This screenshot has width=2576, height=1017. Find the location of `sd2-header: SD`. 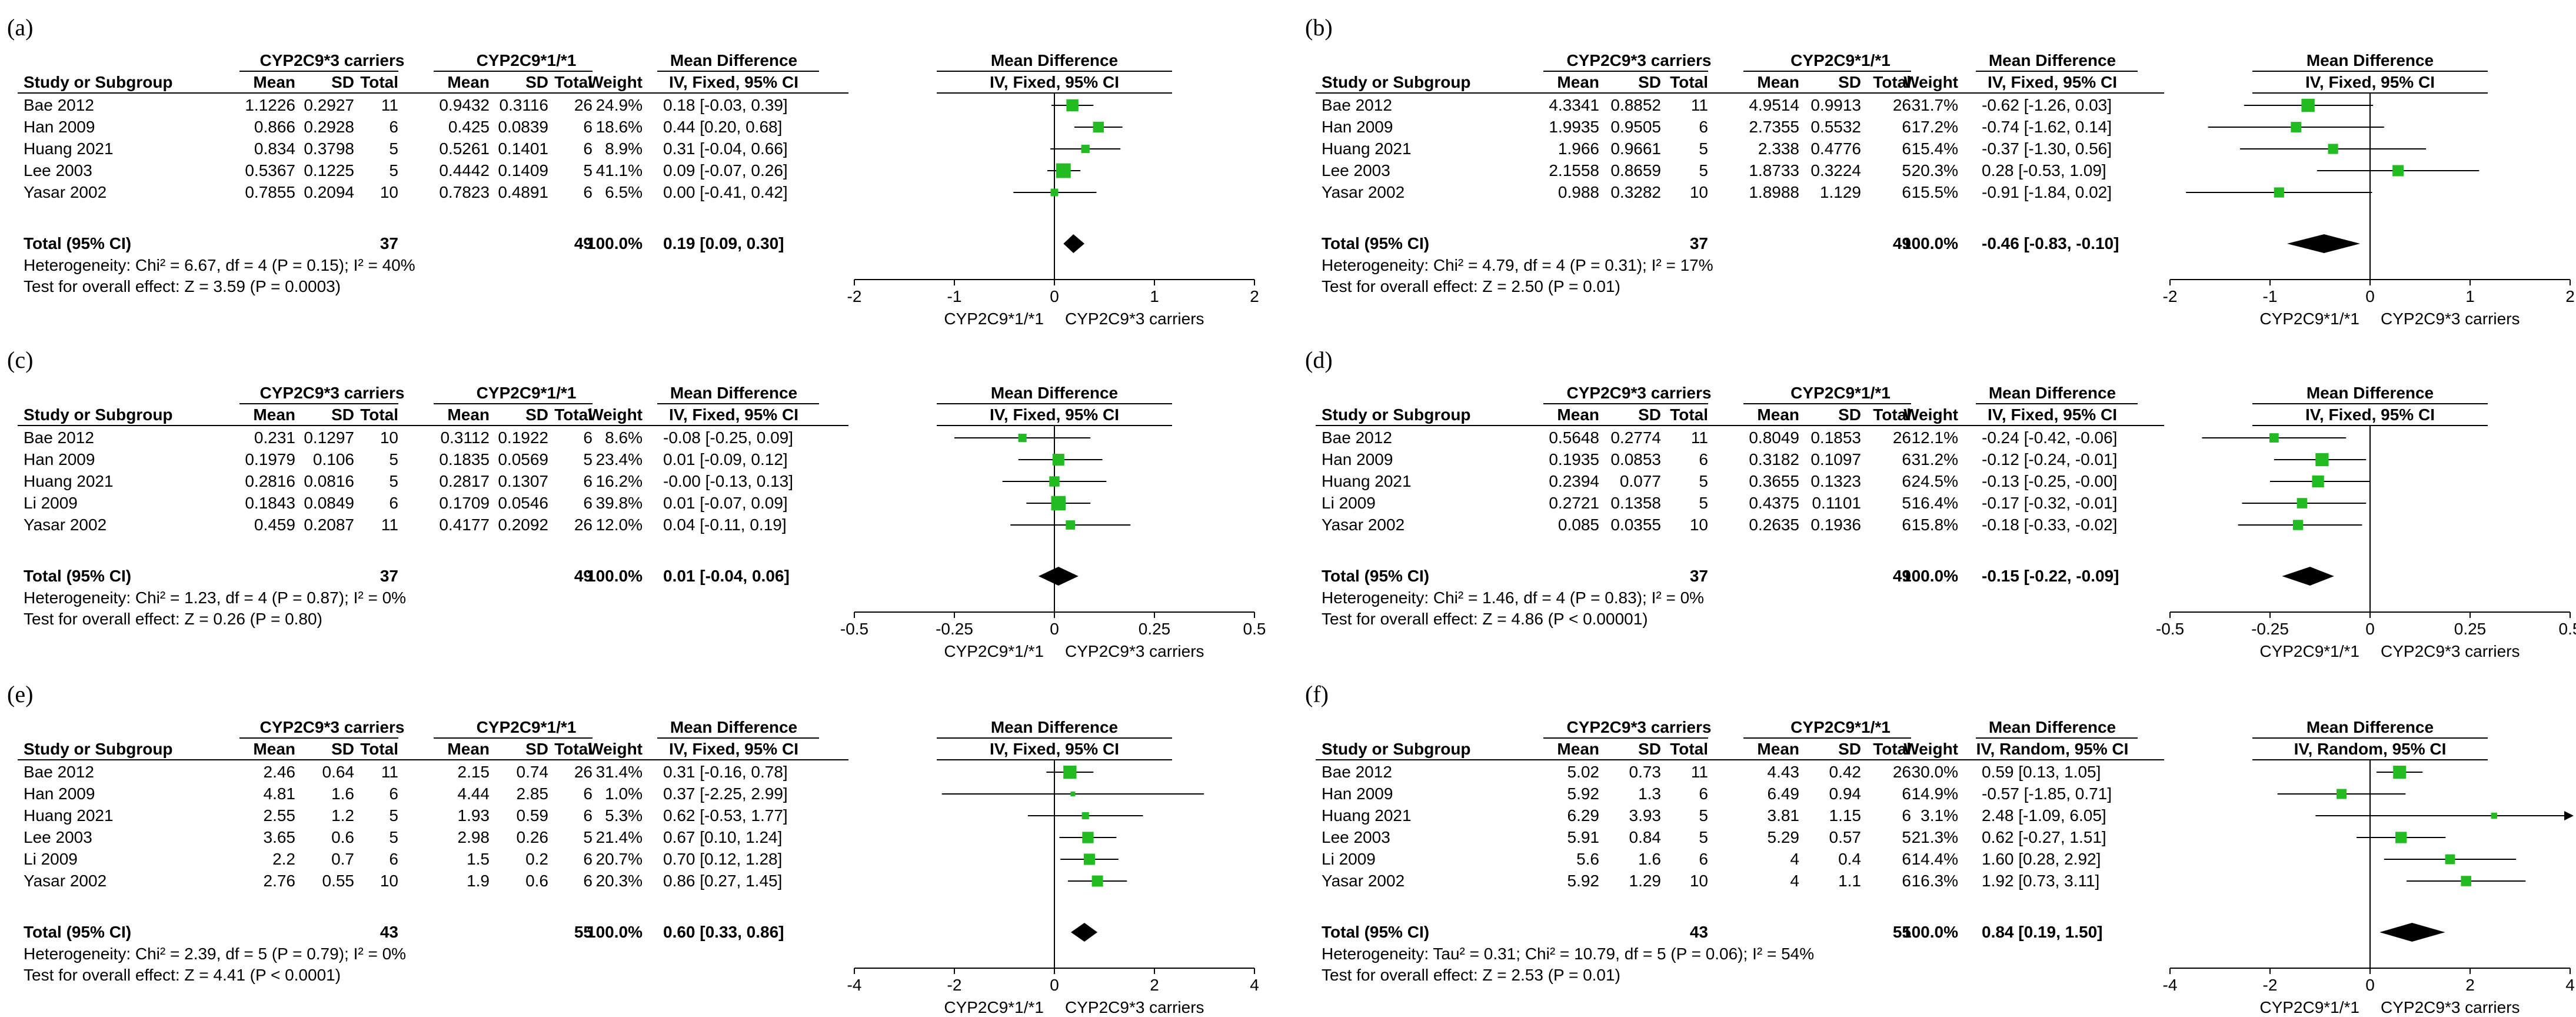

sd2-header: SD is located at coordinates (536, 749).